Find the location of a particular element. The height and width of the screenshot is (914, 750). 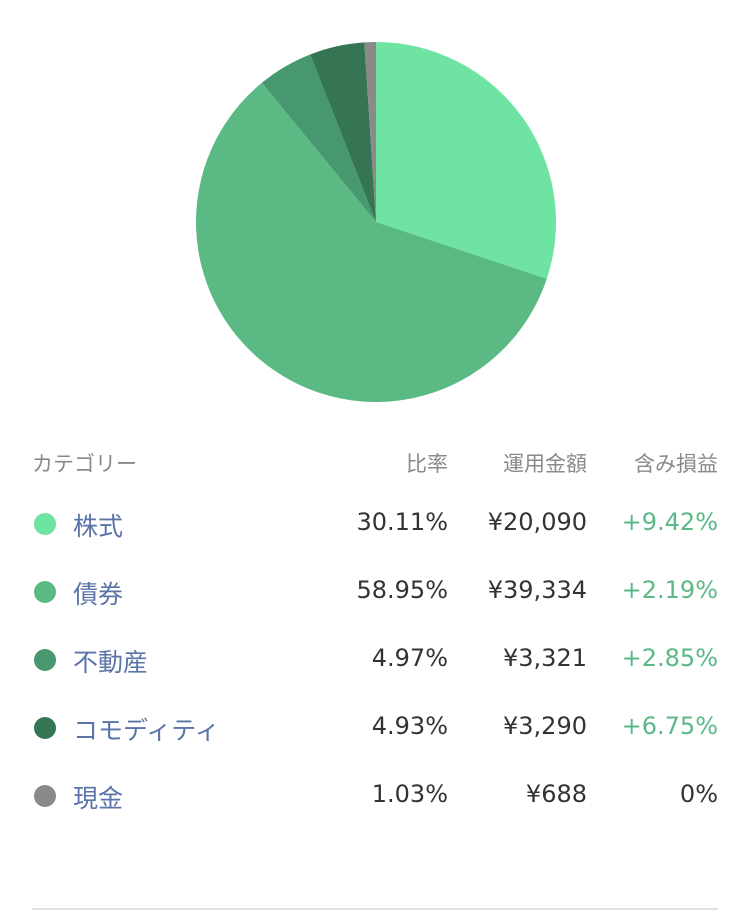

profit-loss-value: +9.42% is located at coordinates (669, 522).